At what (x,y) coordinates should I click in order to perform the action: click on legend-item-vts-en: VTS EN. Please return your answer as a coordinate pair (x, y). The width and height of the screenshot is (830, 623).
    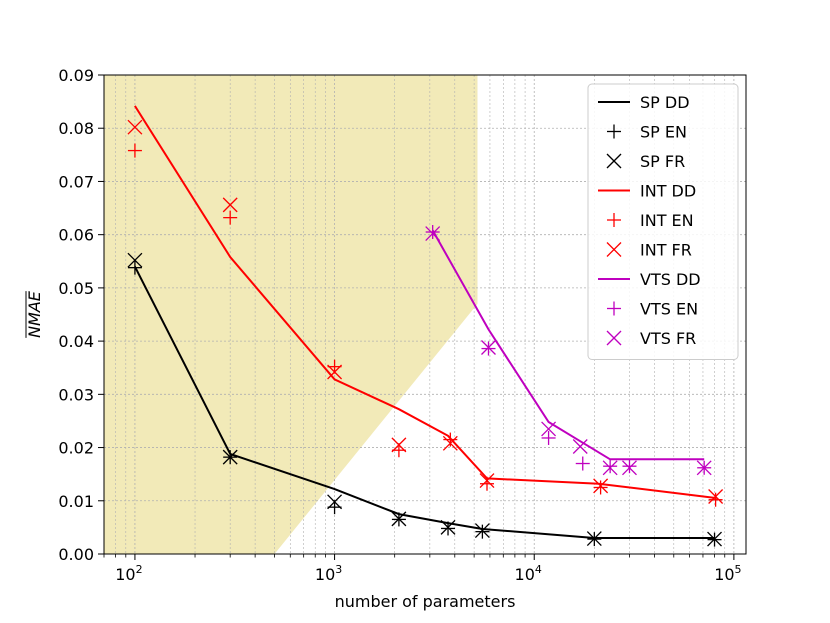
    Looking at the image, I should click on (652, 309).